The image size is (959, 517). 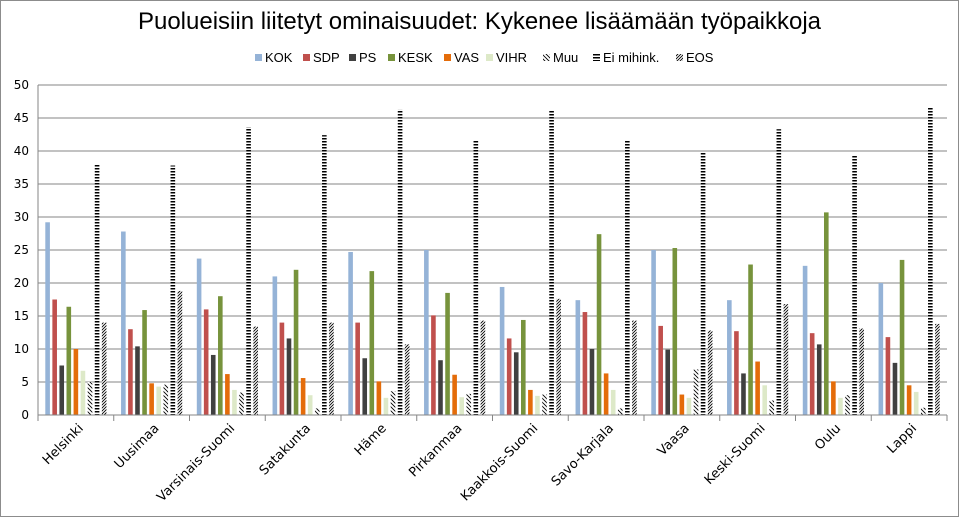 I want to click on x-category-label: Helsinki, so click(x=63, y=444).